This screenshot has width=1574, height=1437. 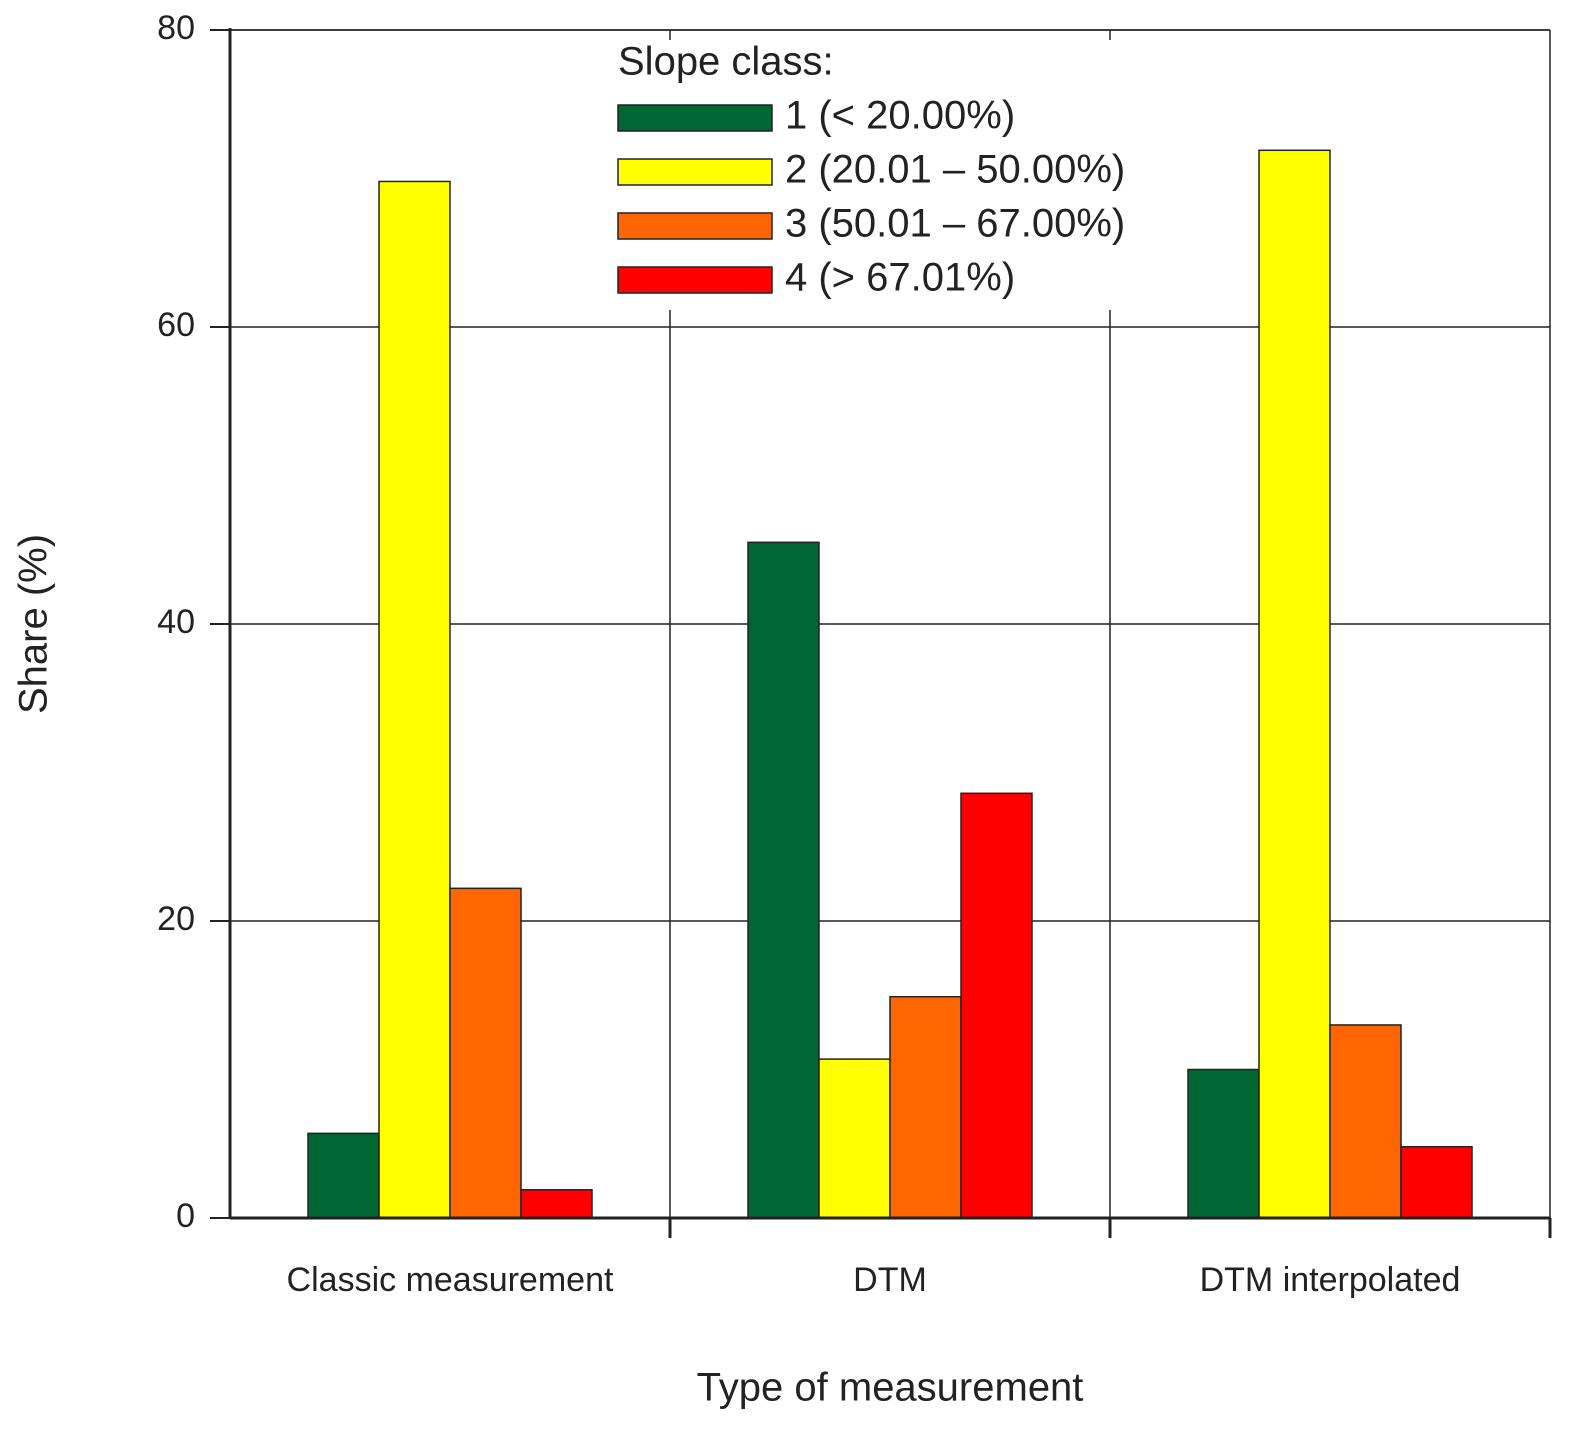 What do you see at coordinates (900, 278) in the screenshot?
I see `legend-label: 4 (> 67.01%)` at bounding box center [900, 278].